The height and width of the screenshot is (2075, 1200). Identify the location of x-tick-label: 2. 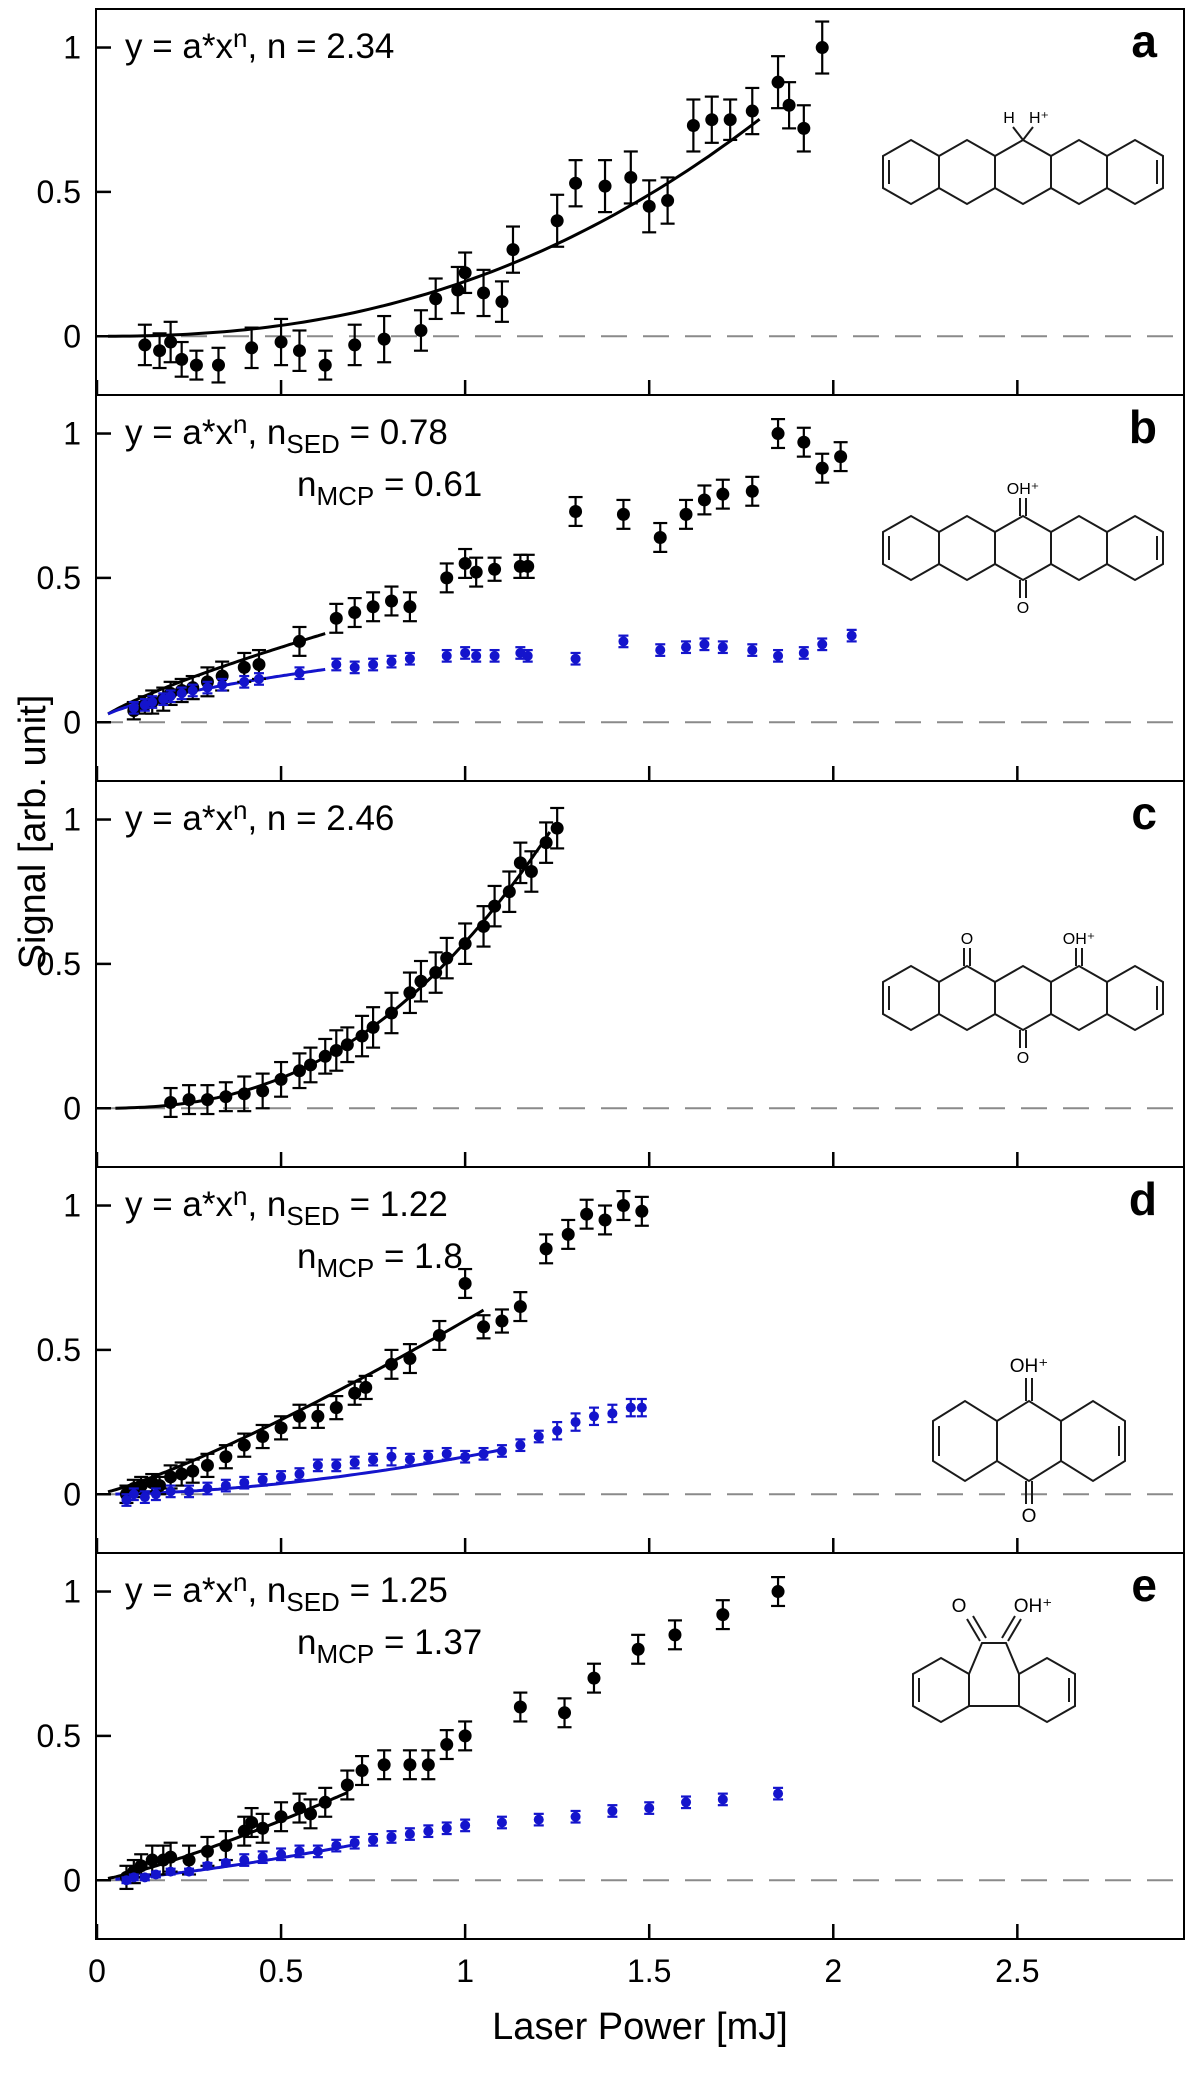
(833, 1971).